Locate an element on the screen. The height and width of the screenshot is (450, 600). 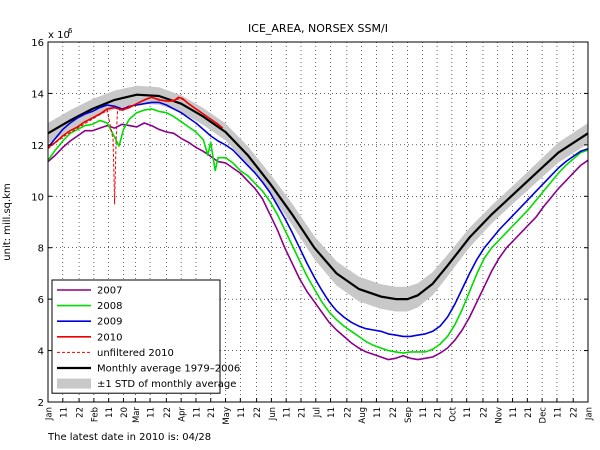
x-tick-label: Dec is located at coordinates (544, 415).